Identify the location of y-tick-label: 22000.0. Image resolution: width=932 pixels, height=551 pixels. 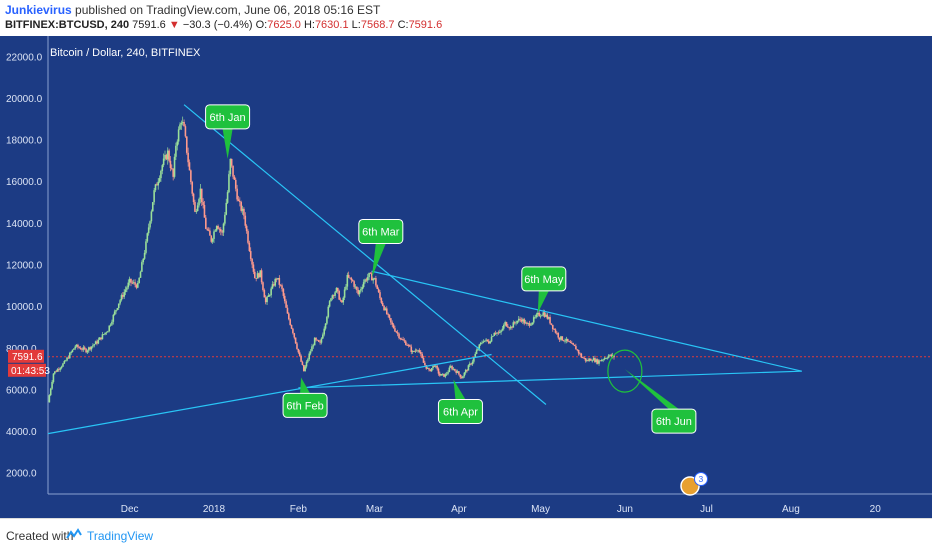
(24, 57).